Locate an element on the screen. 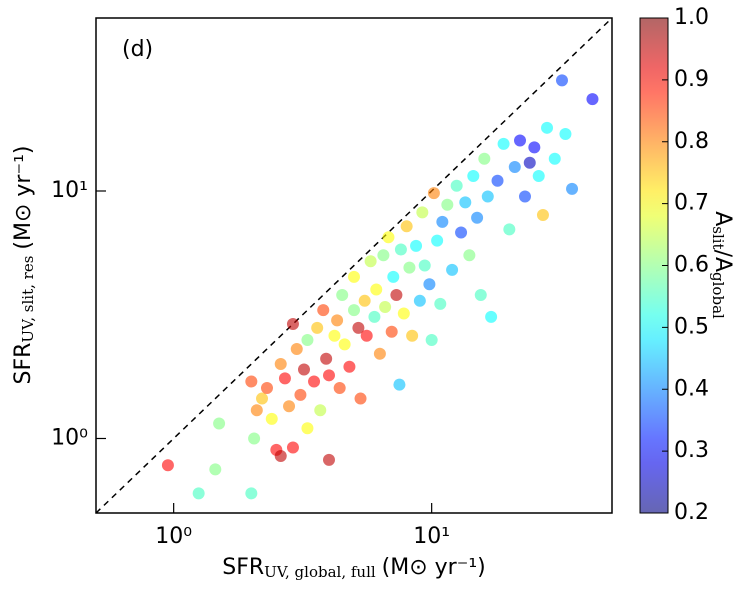 Image resolution: width=747 pixels, height=590 pixels. x-label-main: SFR is located at coordinates (243, 567).